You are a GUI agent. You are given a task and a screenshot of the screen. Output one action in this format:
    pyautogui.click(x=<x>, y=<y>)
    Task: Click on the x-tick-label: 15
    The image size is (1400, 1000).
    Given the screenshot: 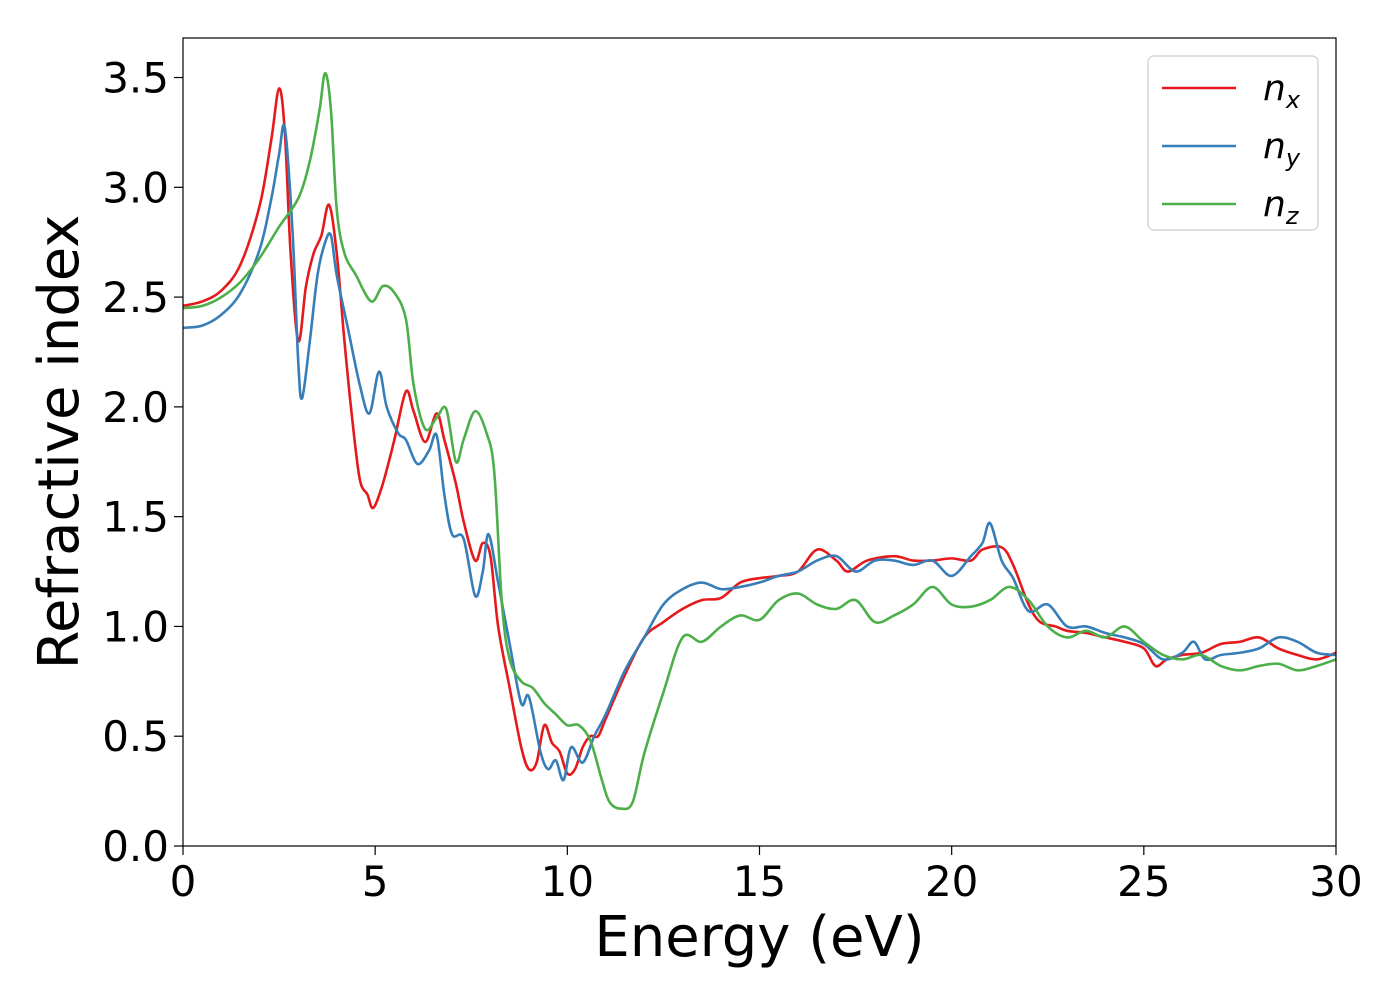 What is the action you would take?
    pyautogui.click(x=759, y=881)
    